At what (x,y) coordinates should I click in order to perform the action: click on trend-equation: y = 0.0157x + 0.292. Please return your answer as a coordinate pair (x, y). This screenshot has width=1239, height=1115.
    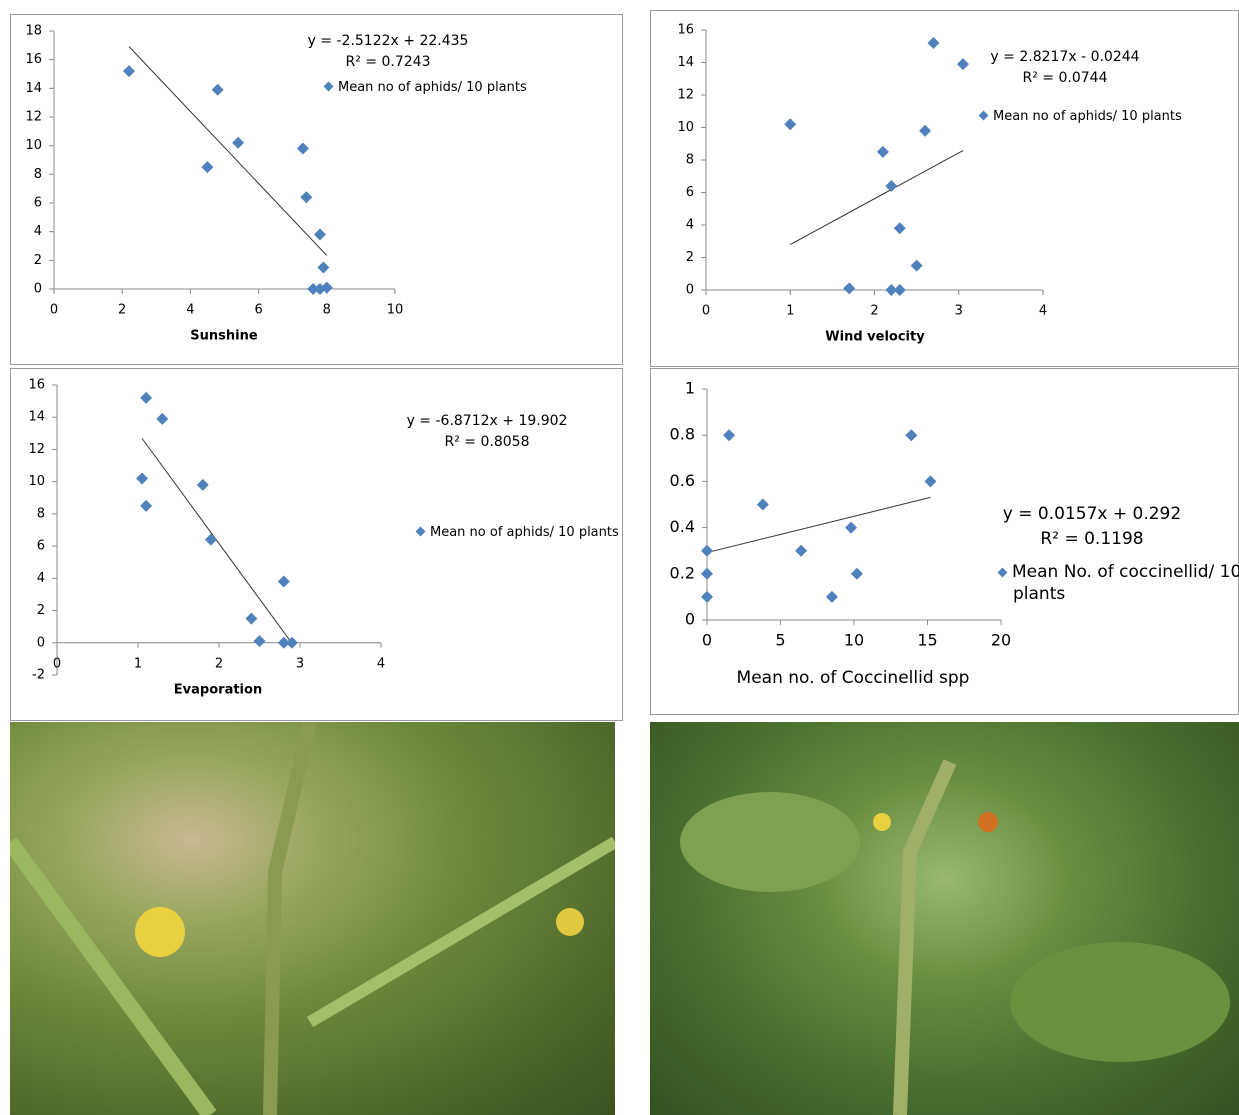
    Looking at the image, I should click on (1092, 514).